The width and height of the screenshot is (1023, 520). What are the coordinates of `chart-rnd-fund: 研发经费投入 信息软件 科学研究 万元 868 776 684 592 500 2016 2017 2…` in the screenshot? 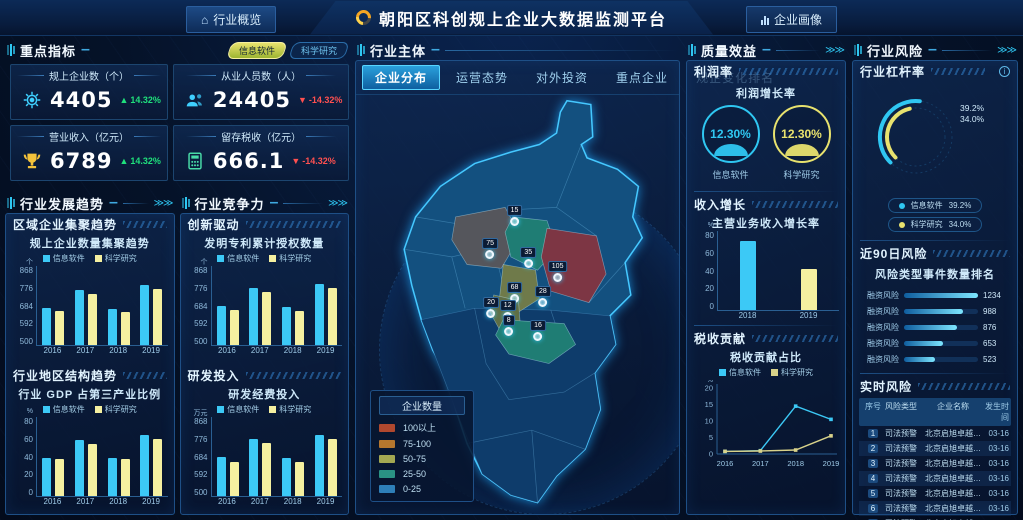 It's located at (265, 449).